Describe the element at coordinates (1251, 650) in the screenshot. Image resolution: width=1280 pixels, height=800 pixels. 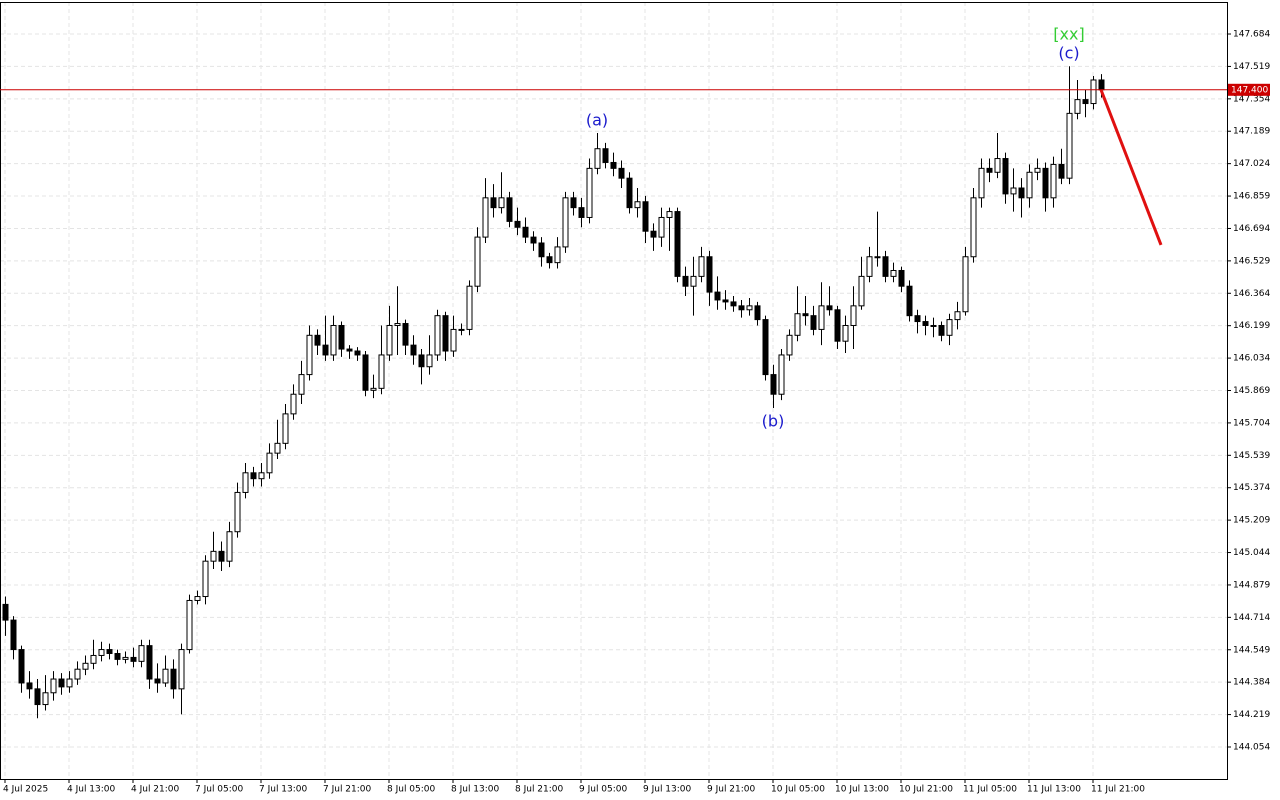
I see `y-tick-label: 144.549` at that location.